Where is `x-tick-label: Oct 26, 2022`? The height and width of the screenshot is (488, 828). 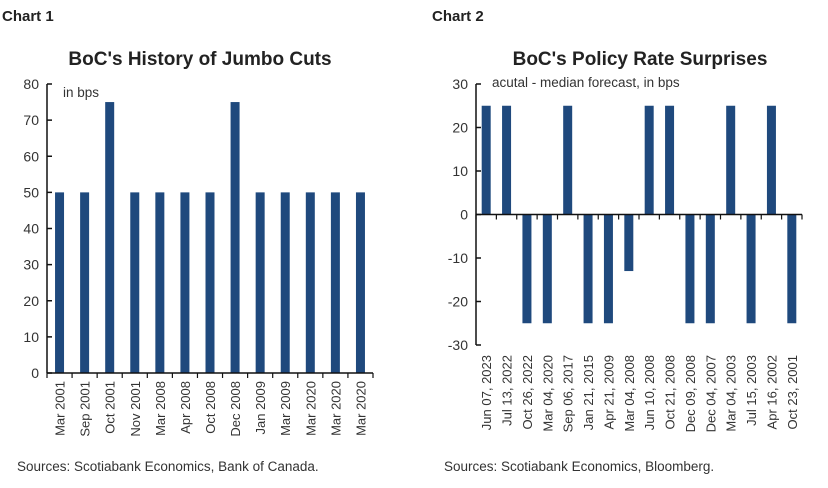 x-tick-label: Oct 26, 2022 is located at coordinates (527, 392).